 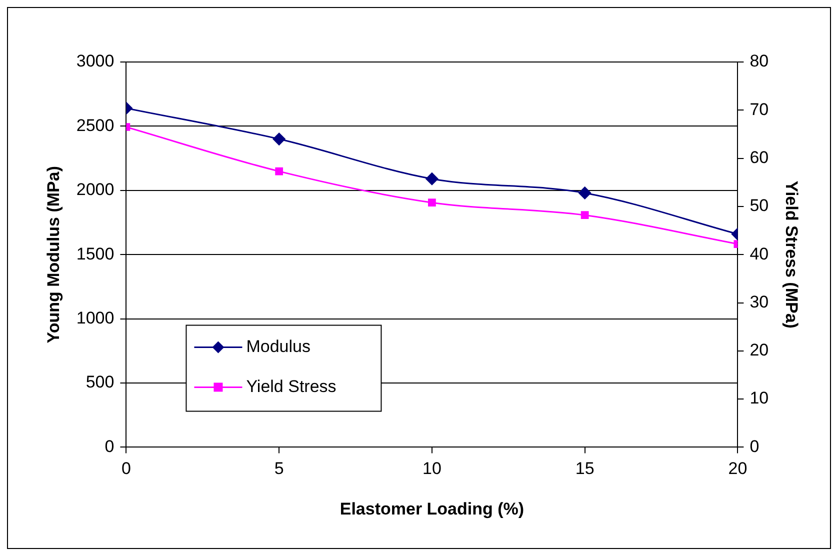 What do you see at coordinates (759, 206) in the screenshot?
I see `y2-tick-label: 50` at bounding box center [759, 206].